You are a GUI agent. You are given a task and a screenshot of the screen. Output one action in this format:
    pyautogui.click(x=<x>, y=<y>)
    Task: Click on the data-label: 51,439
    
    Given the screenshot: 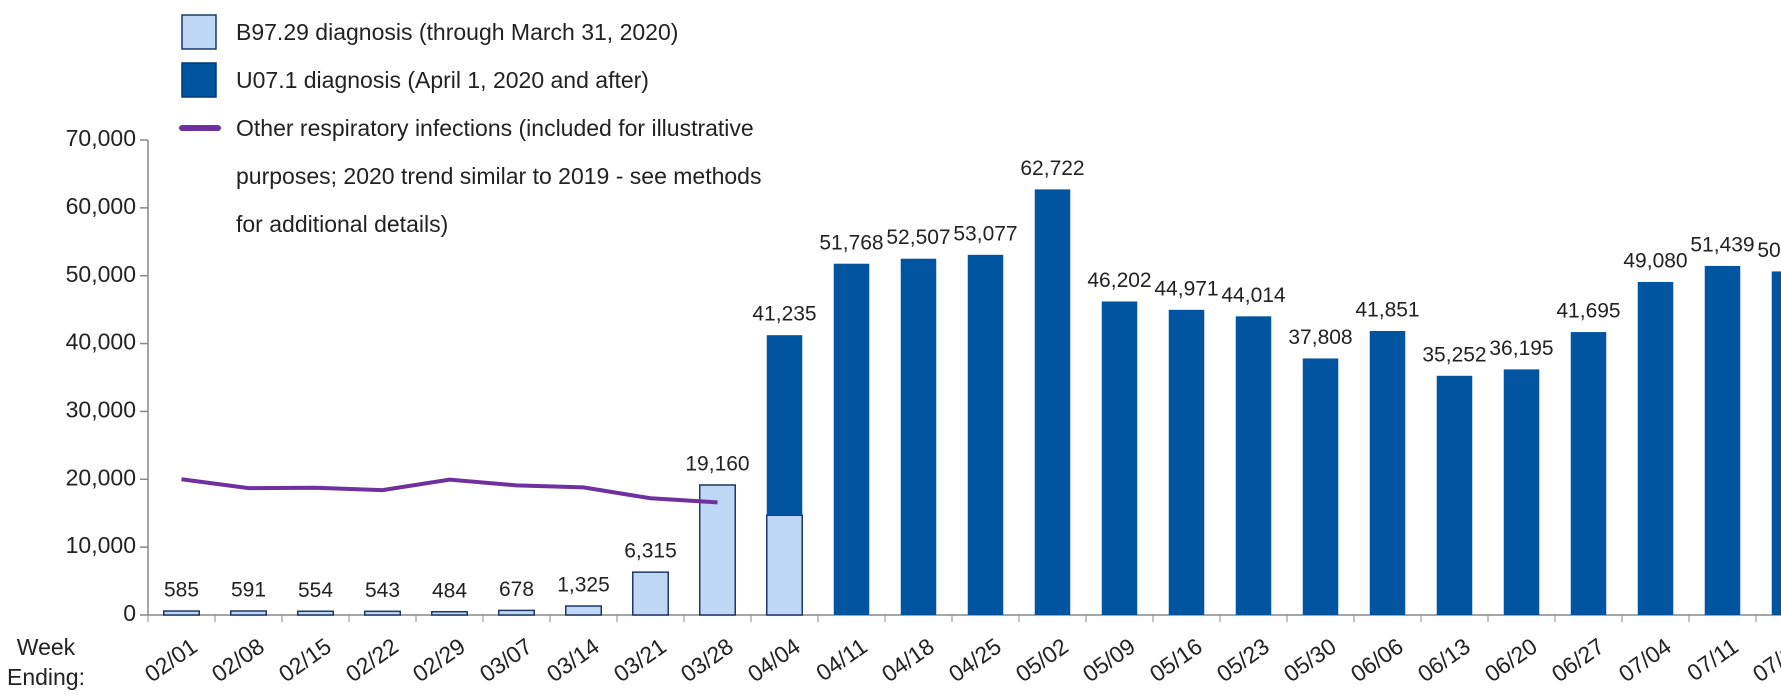 What is the action you would take?
    pyautogui.click(x=1722, y=244)
    